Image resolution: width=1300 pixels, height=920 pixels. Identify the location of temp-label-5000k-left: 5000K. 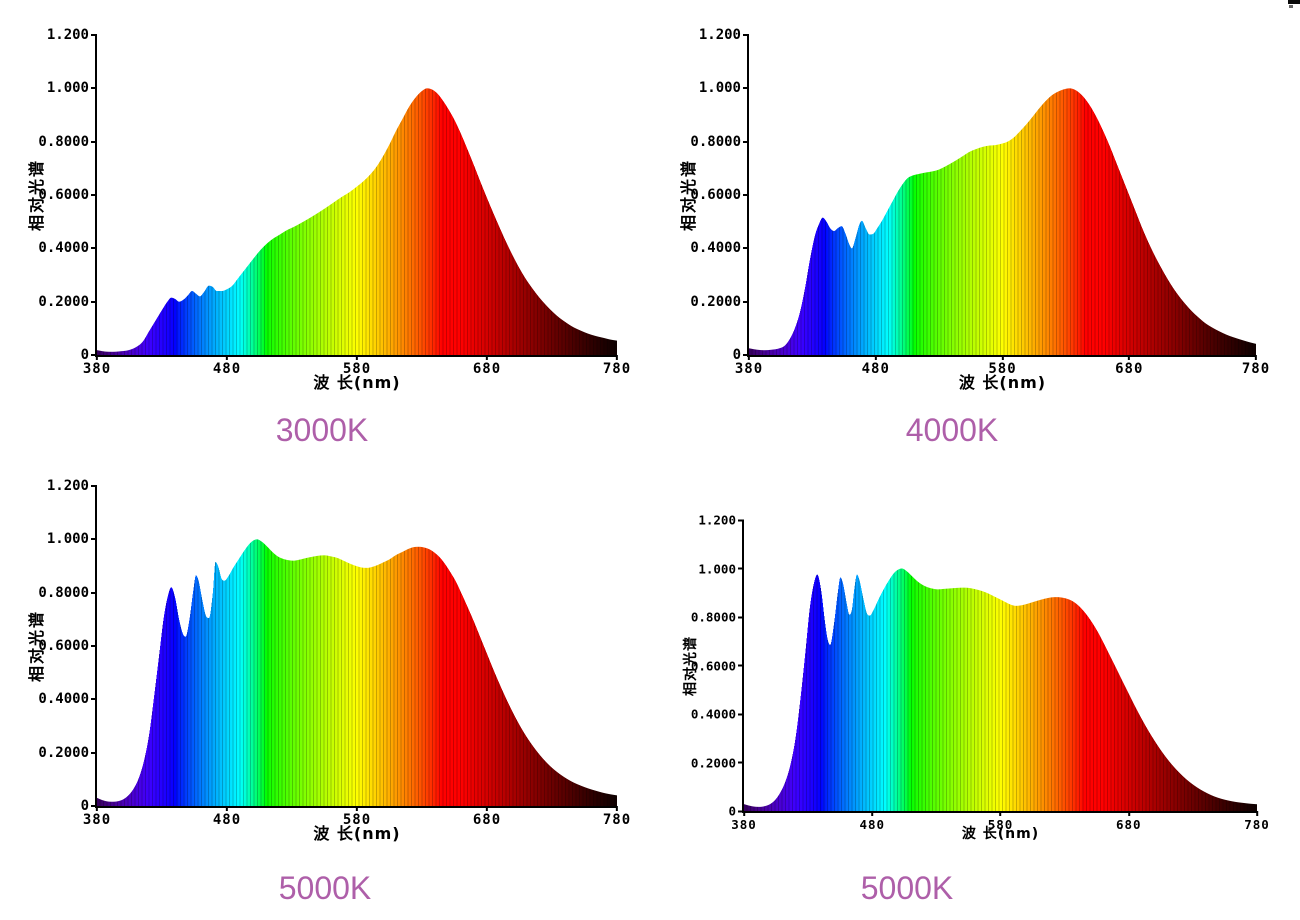
(325, 888).